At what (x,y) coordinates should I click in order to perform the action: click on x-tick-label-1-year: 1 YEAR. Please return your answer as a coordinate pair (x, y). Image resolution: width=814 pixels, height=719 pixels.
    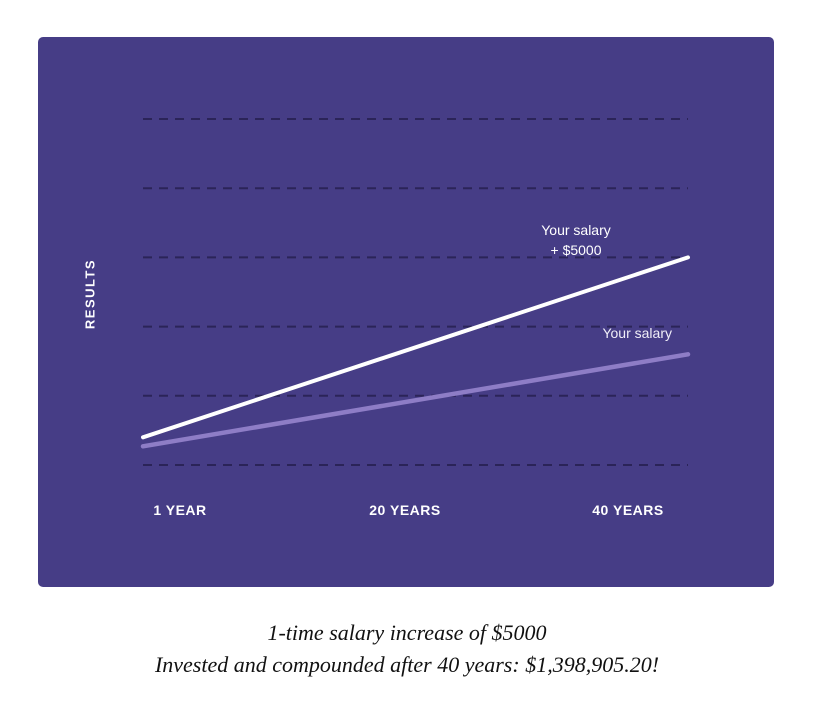
    Looking at the image, I should click on (180, 510).